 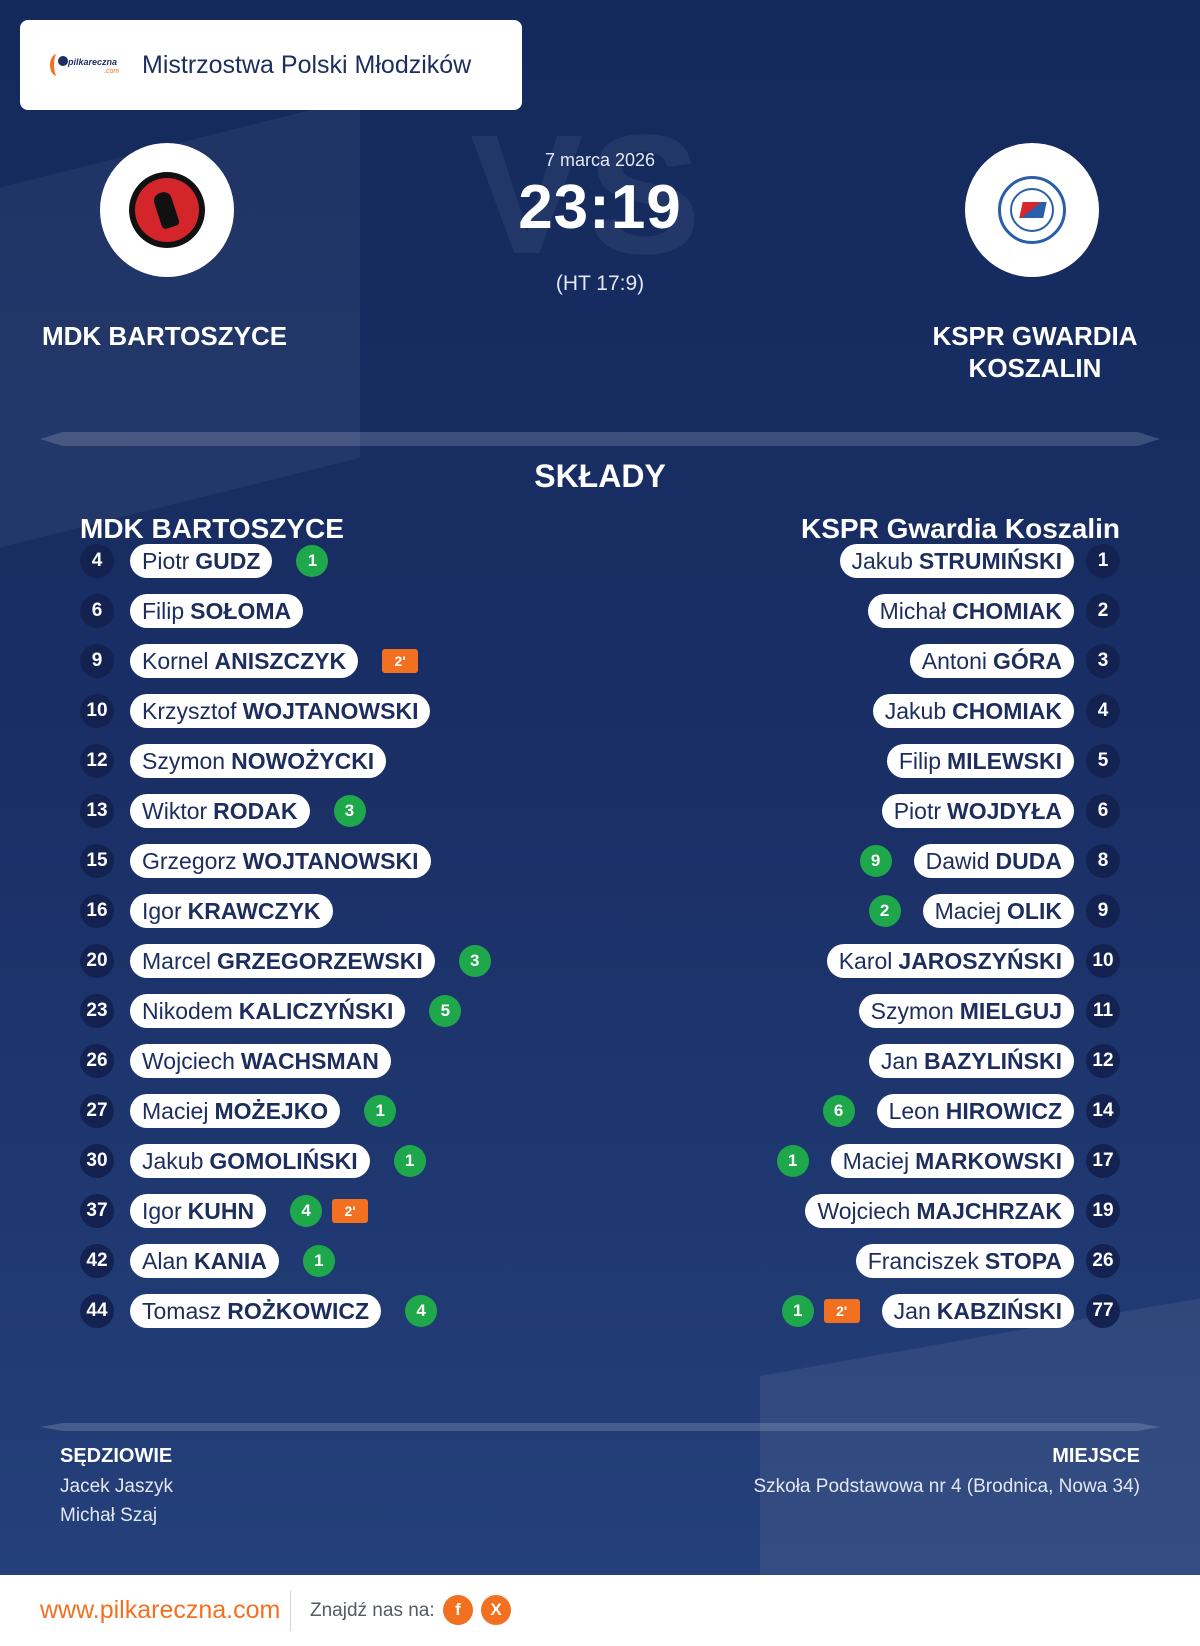 What do you see at coordinates (97, 761) in the screenshot?
I see `player-number: 12` at bounding box center [97, 761].